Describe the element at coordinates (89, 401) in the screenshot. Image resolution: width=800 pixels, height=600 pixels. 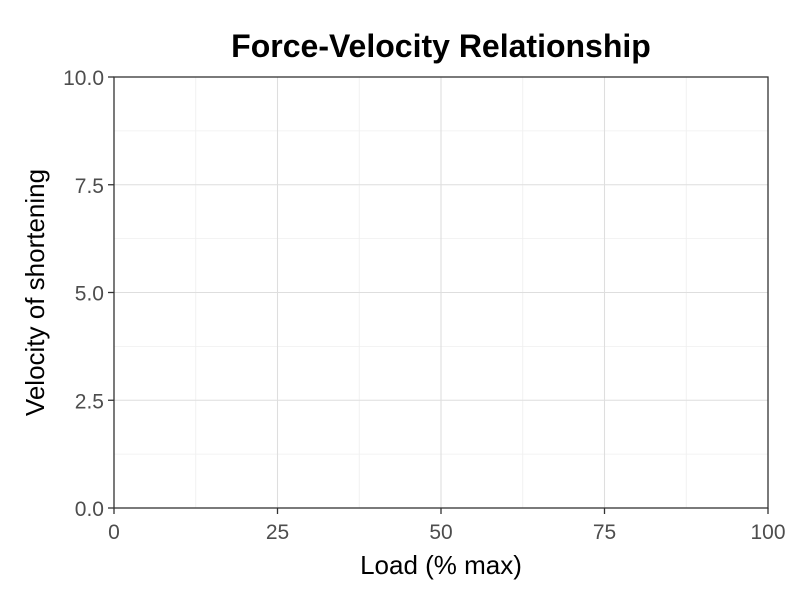
I see `y-tick-label: 2.5` at that location.